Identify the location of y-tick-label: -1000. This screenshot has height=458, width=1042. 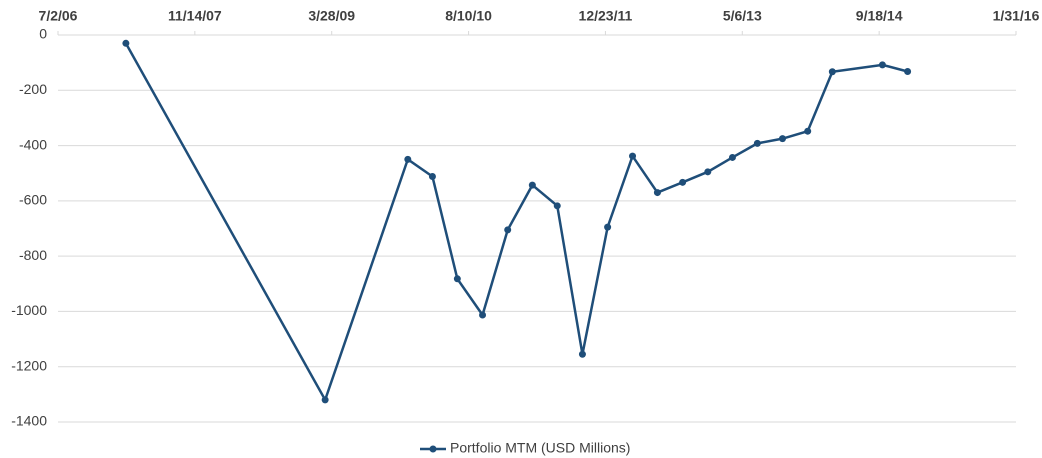
(29, 310).